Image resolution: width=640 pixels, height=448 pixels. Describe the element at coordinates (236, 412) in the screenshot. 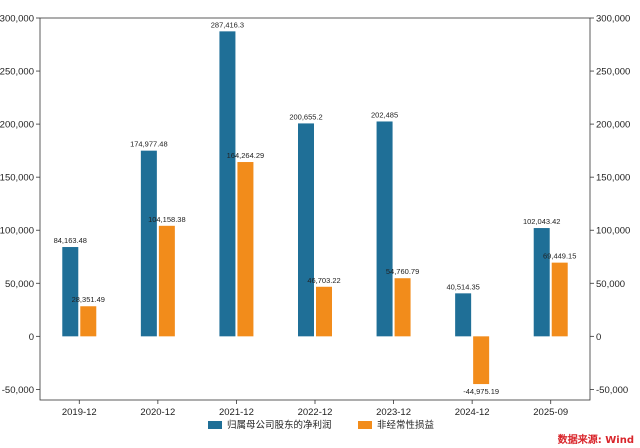

I see `x-tick-label: 2021-12` at that location.